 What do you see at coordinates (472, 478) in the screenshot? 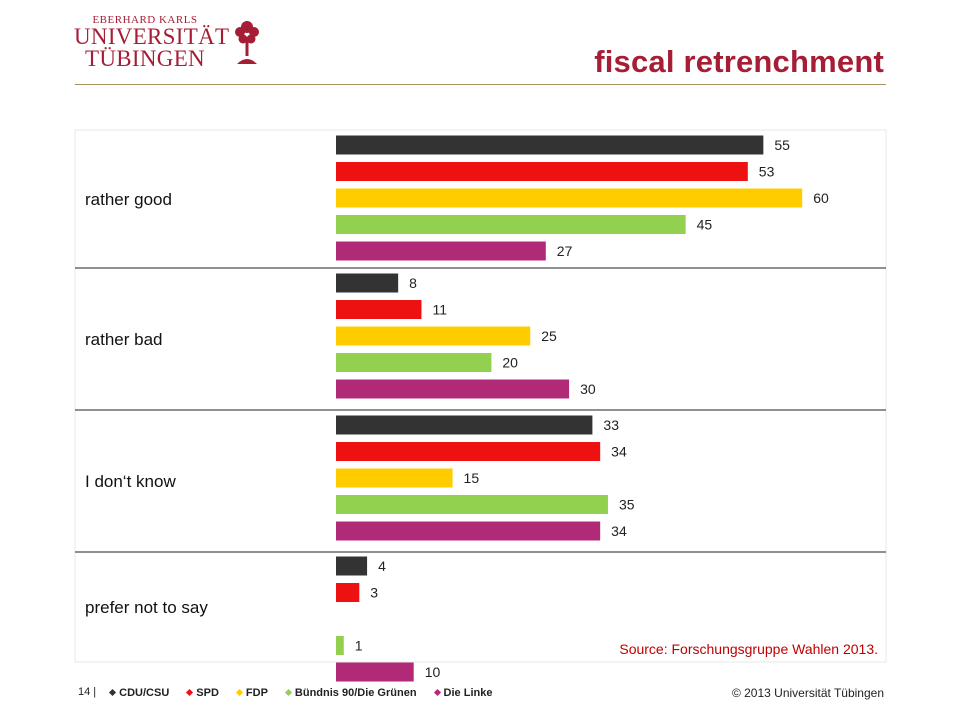
I see `data-label: 15` at bounding box center [472, 478].